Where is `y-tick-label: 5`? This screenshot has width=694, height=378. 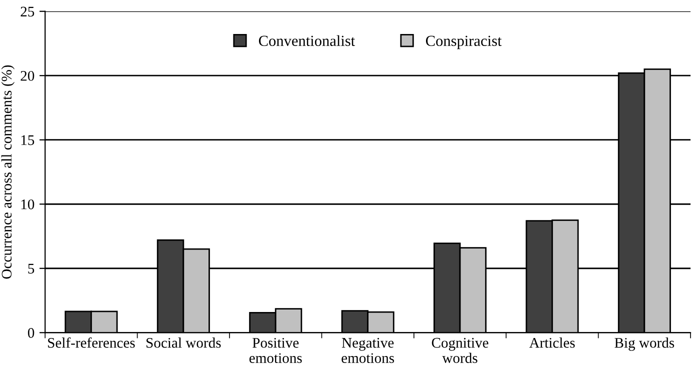
y-tick-label: 5 is located at coordinates (31, 269).